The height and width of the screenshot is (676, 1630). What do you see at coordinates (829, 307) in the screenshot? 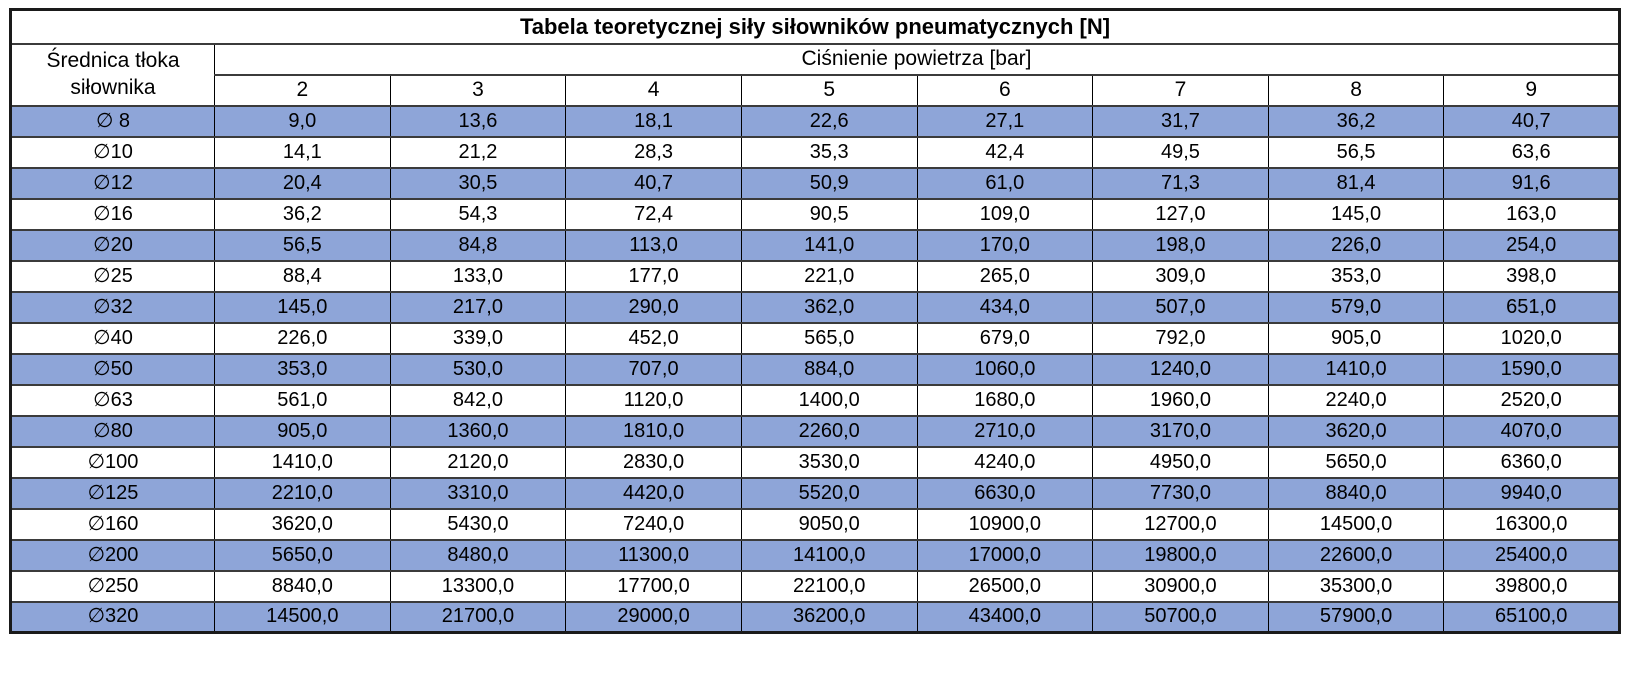
I see `force-value-cell: 362,0` at bounding box center [829, 307].